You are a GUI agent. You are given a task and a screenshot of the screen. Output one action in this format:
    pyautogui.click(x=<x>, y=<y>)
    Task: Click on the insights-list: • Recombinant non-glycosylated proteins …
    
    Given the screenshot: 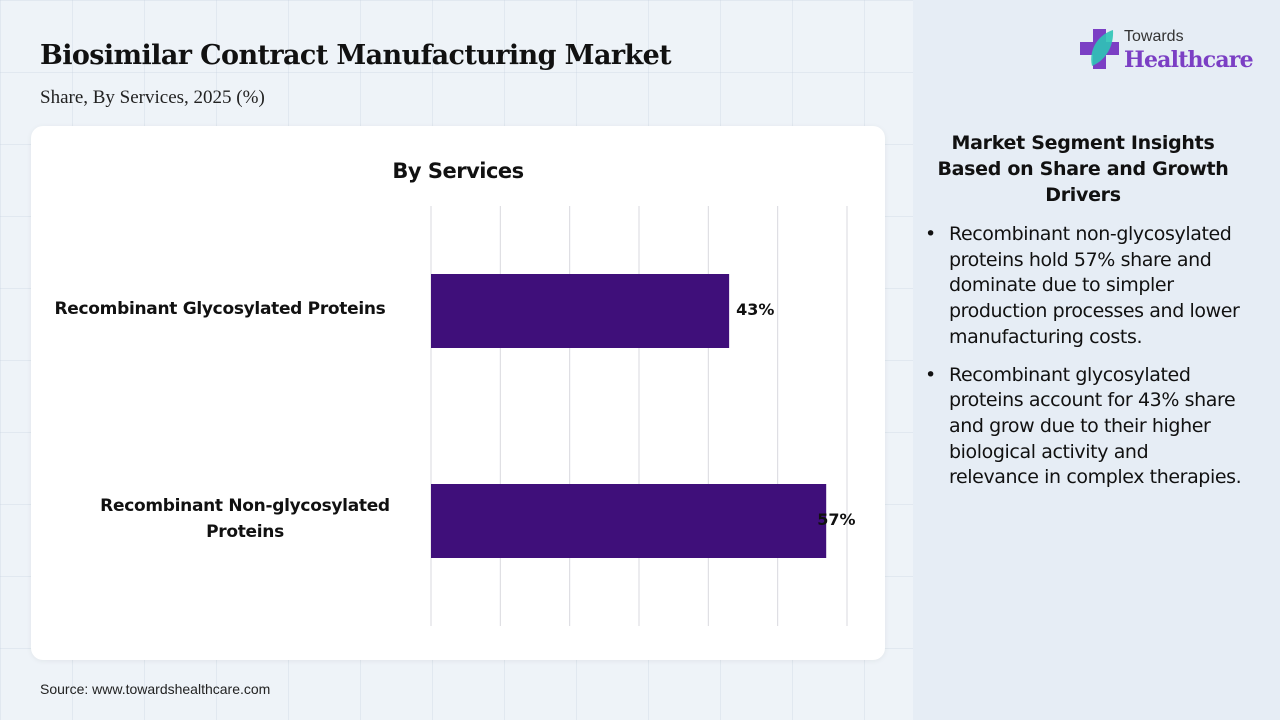 What is the action you would take?
    pyautogui.click(x=1082, y=362)
    